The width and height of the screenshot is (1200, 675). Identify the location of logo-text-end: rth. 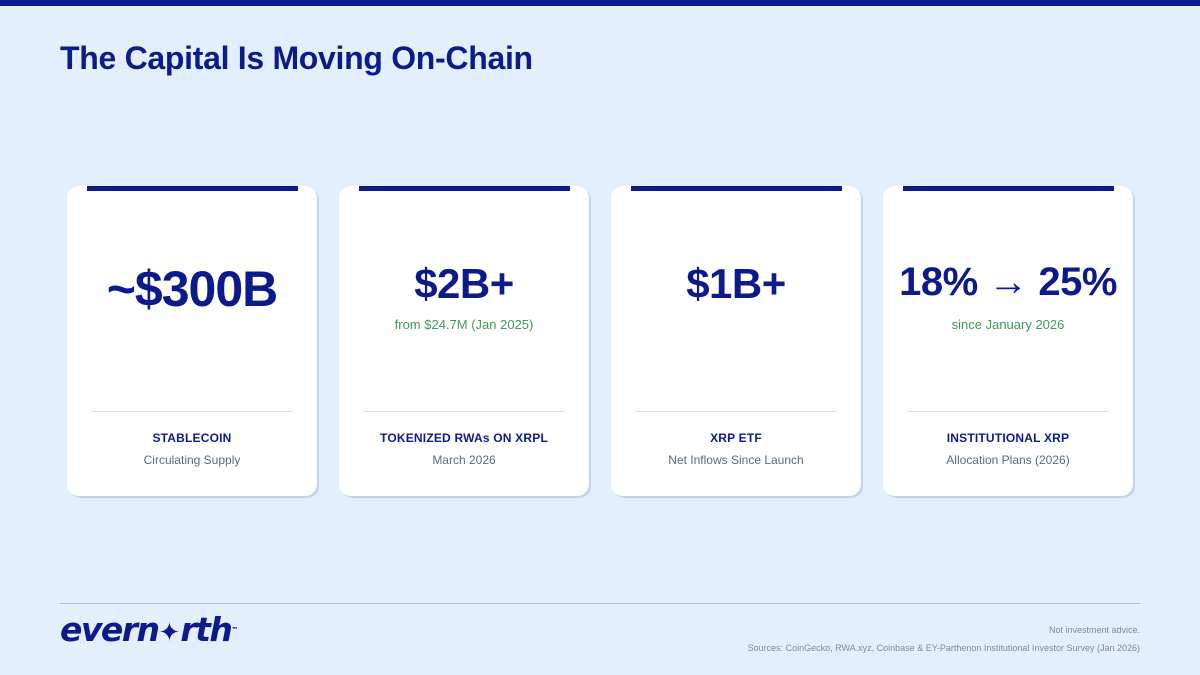
(206, 629).